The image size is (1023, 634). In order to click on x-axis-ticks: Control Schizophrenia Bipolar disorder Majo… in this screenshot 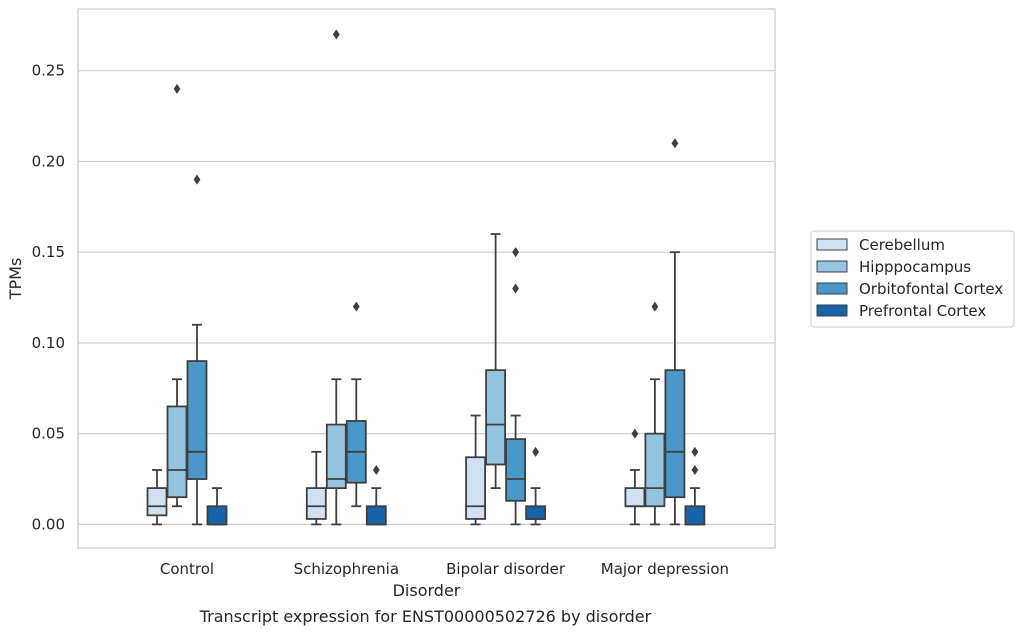, I will do `click(444, 569)`.